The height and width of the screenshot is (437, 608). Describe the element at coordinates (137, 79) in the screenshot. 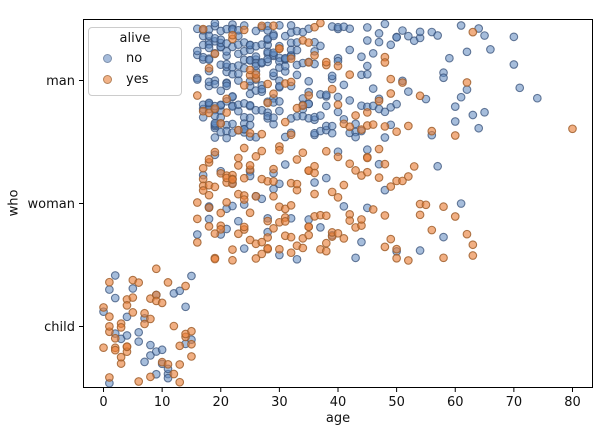

I see `legend-label-yes: yes` at that location.